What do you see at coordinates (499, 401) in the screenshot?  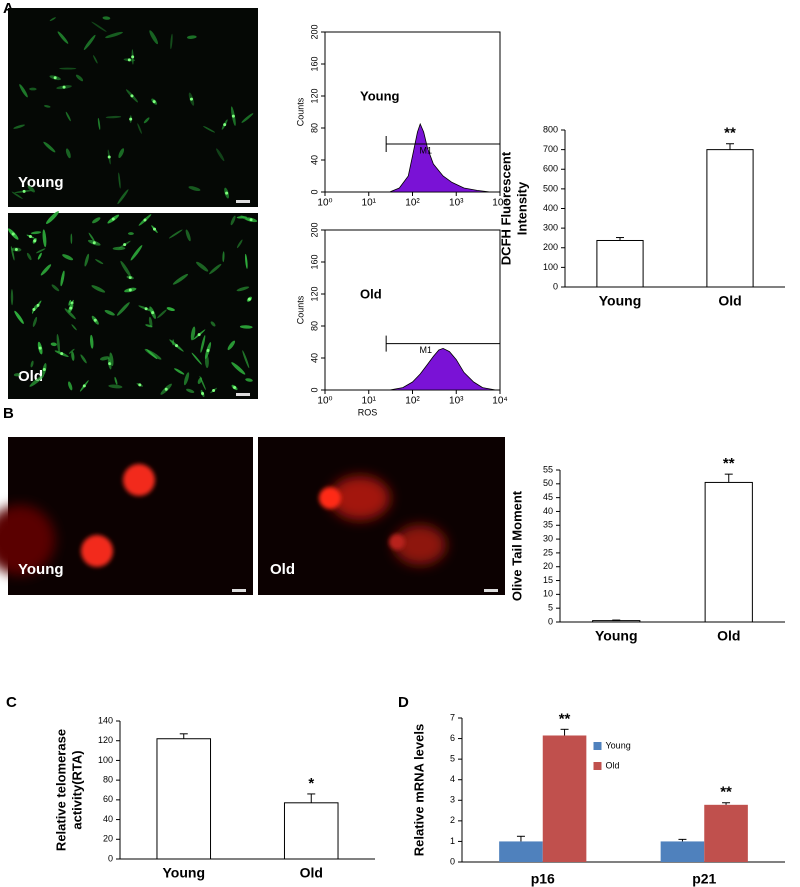 I see `x-tick-label: 10⁴` at bounding box center [499, 401].